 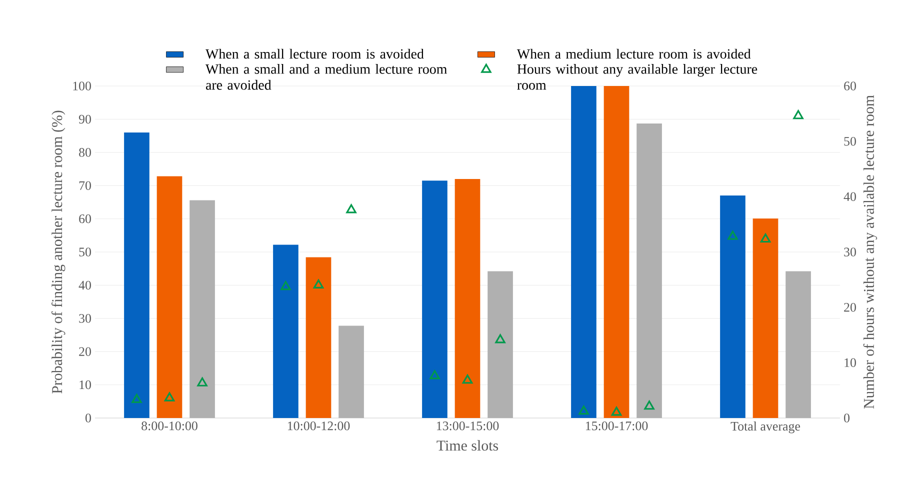 I want to click on y2-tick-label: 20, so click(x=850, y=307).